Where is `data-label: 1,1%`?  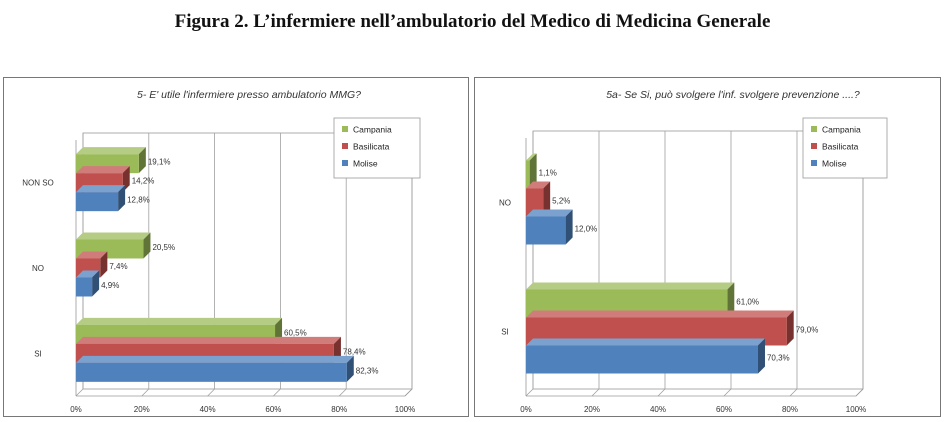
data-label: 1,1% is located at coordinates (548, 173).